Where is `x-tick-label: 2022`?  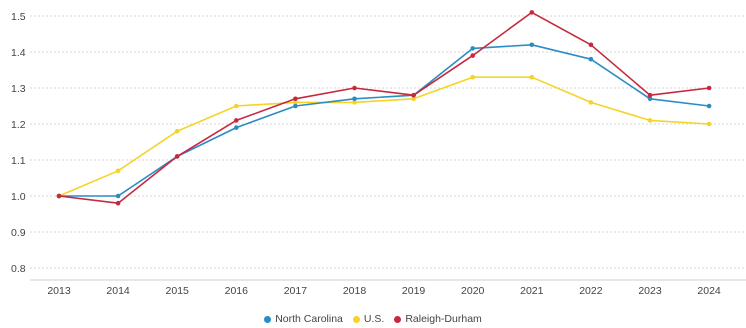
x-tick-label: 2022 is located at coordinates (591, 291).